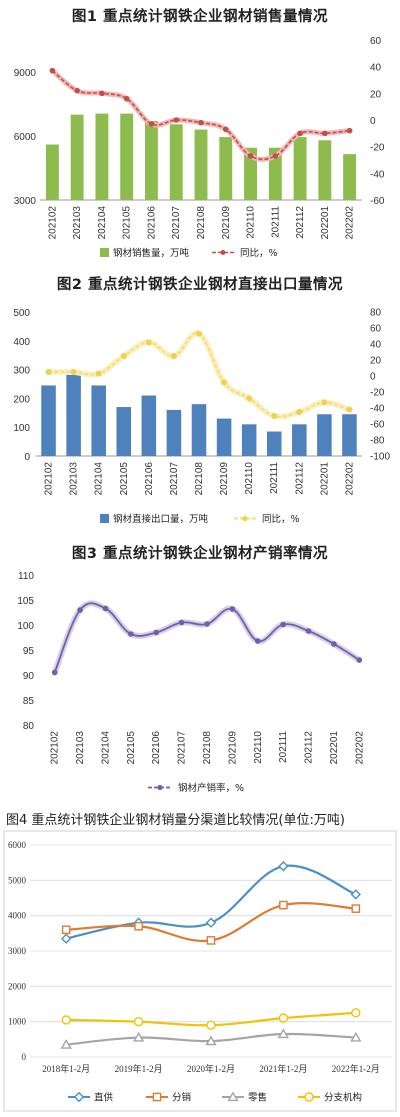 This screenshot has height=1117, width=400. I want to click on chart1-x-tick: 202110, so click(251, 222).